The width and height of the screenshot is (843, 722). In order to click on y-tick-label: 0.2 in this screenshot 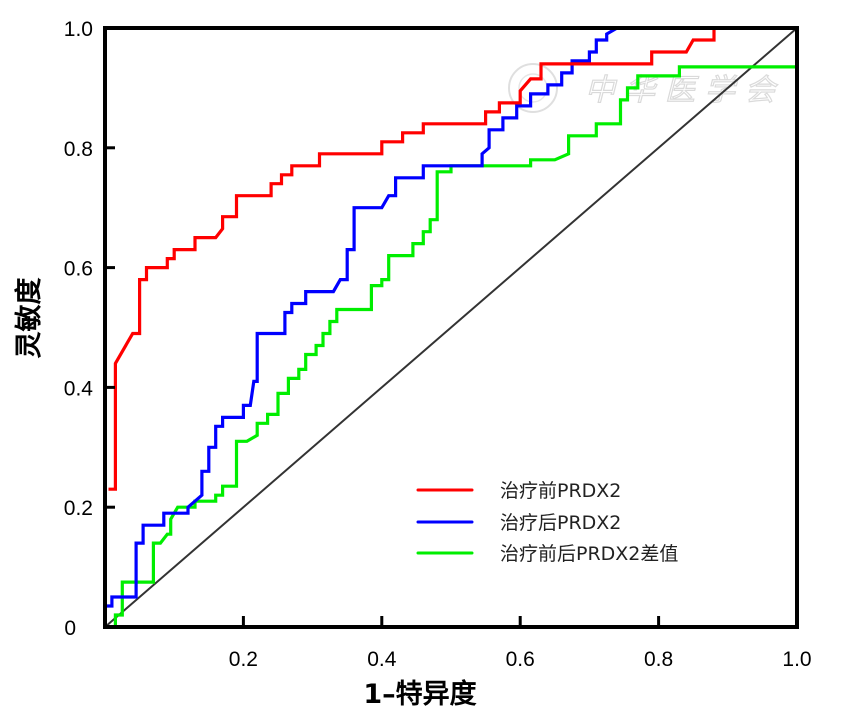, I will do `click(78, 508)`.